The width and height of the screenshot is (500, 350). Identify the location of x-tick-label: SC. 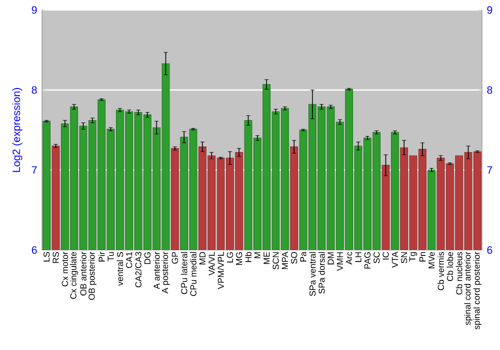
(377, 258).